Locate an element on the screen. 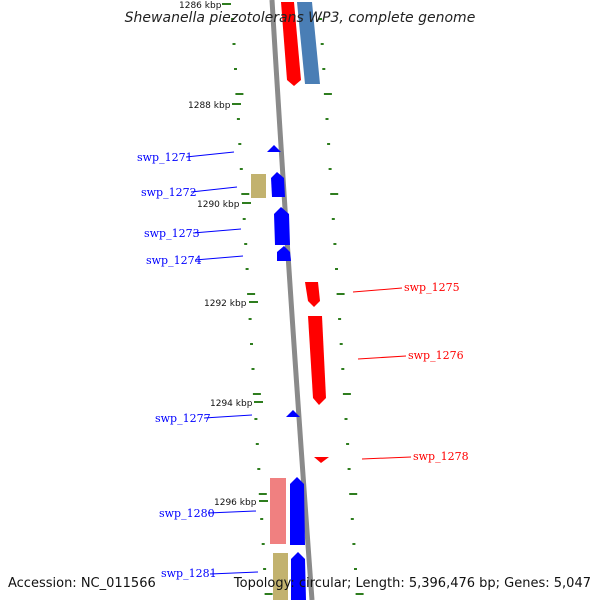  gene-label: swp_1276 is located at coordinates (436, 355).